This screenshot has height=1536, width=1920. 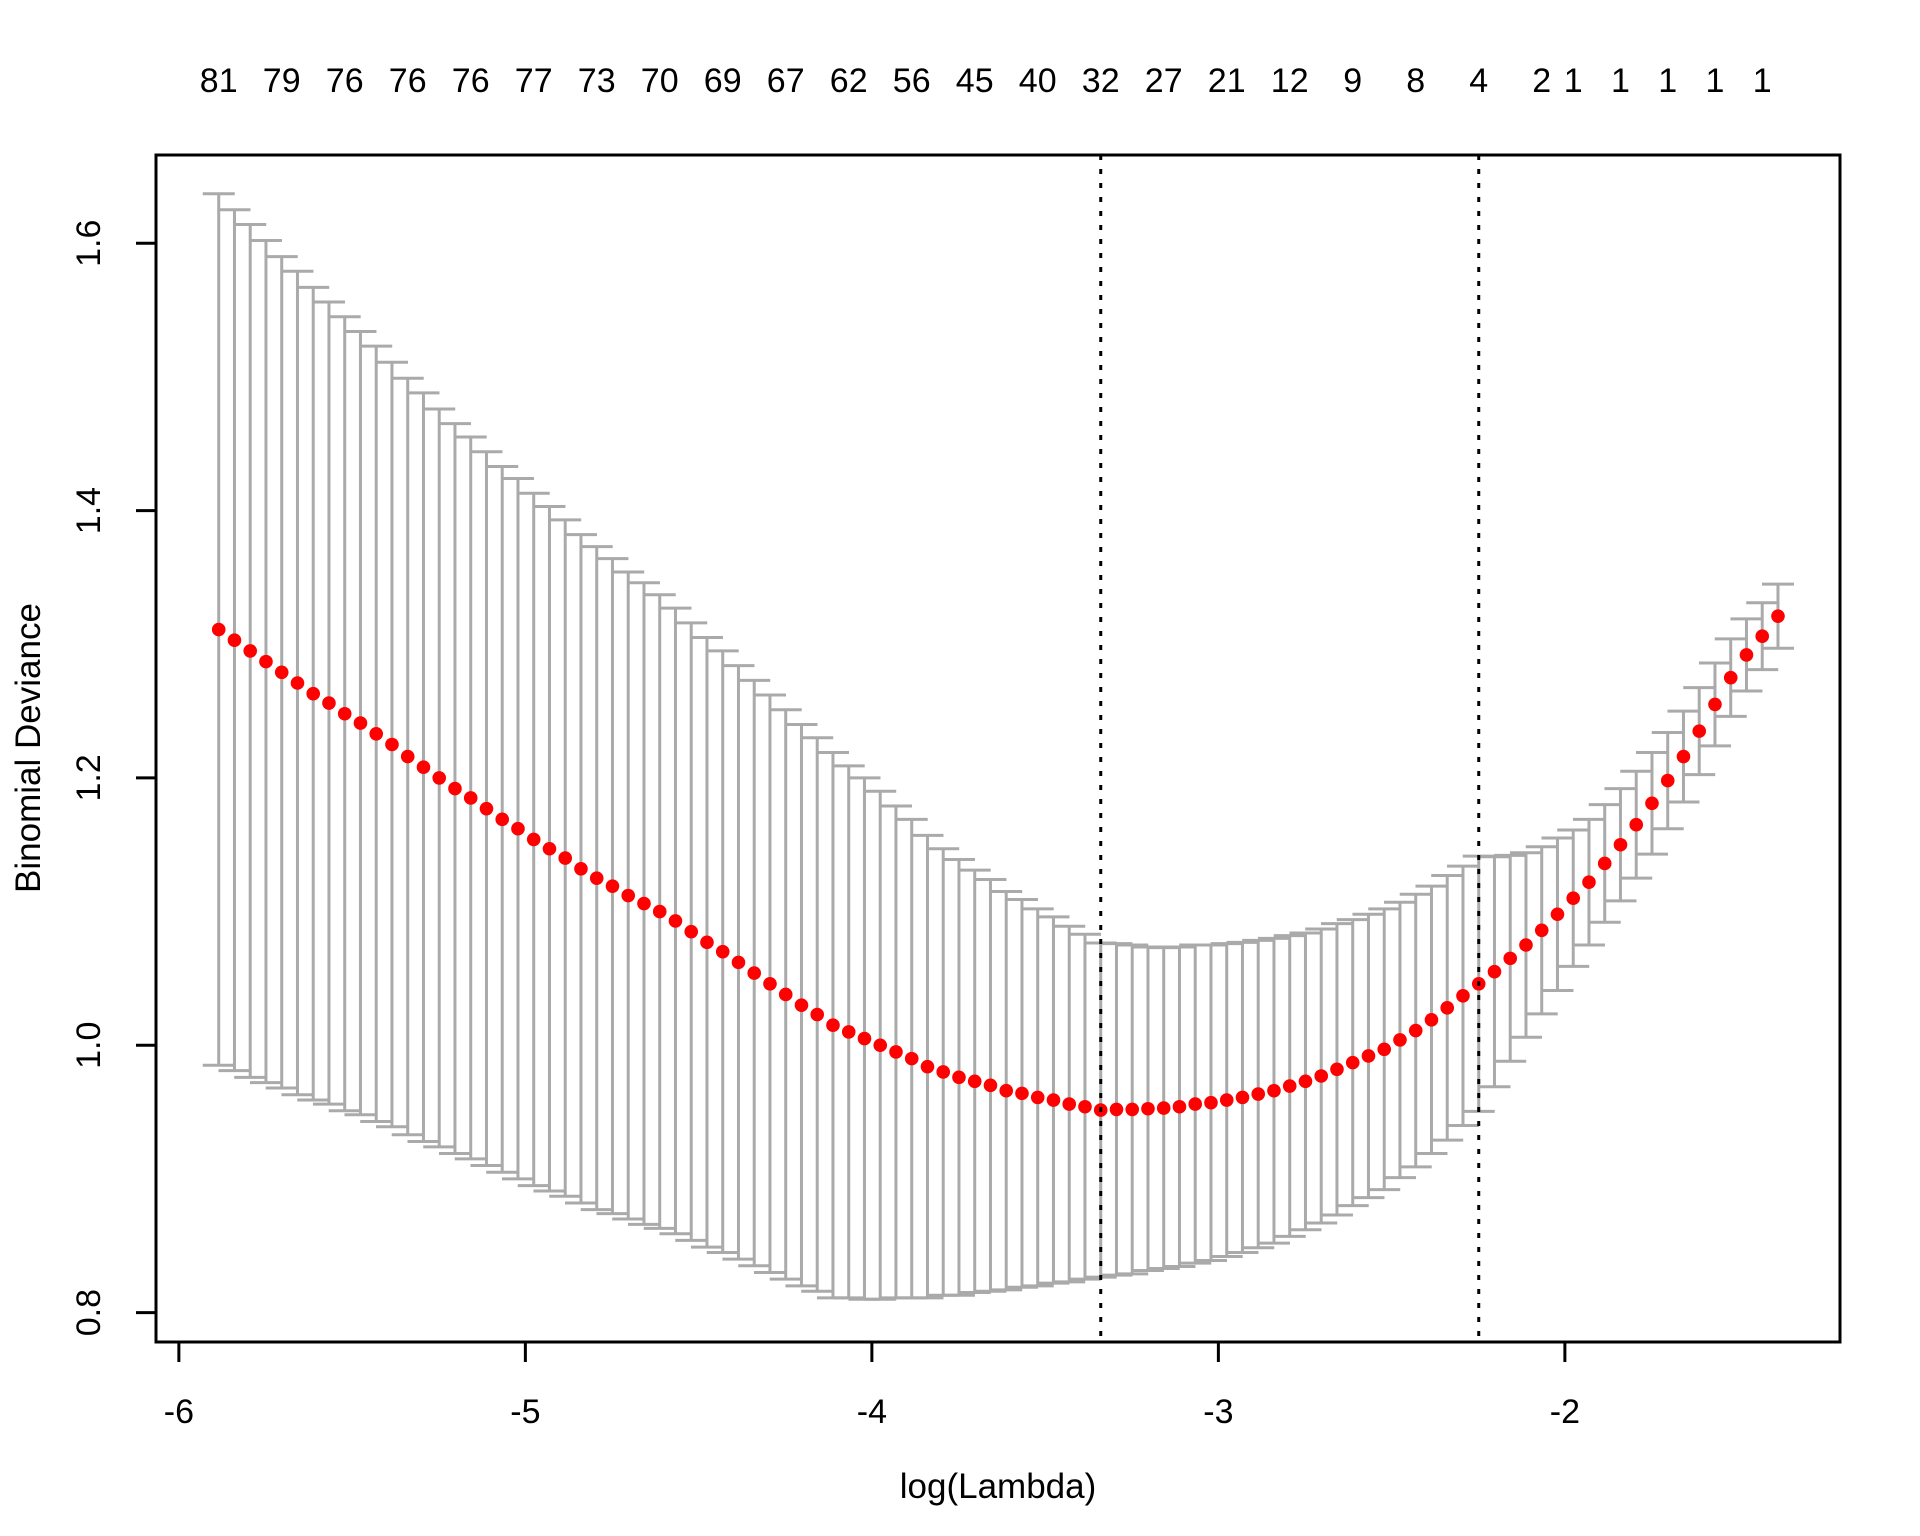 I want to click on nonzero-count-label: 62, so click(x=849, y=81).